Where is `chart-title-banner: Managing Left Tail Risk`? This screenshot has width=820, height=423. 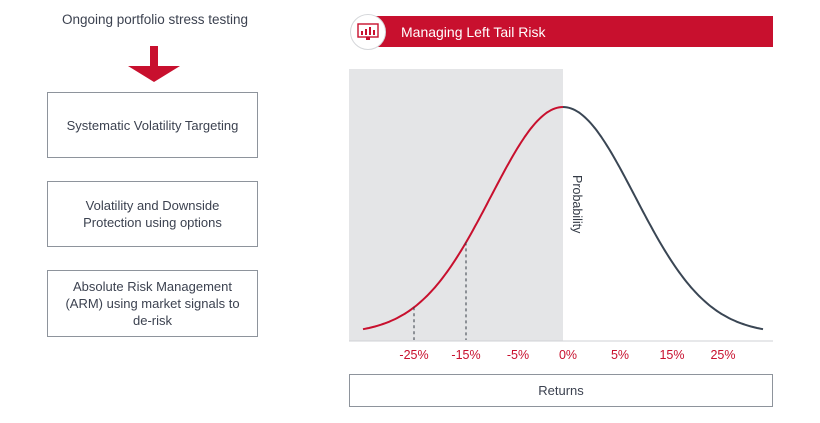 chart-title-banner: Managing Left Tail Risk is located at coordinates (569, 31).